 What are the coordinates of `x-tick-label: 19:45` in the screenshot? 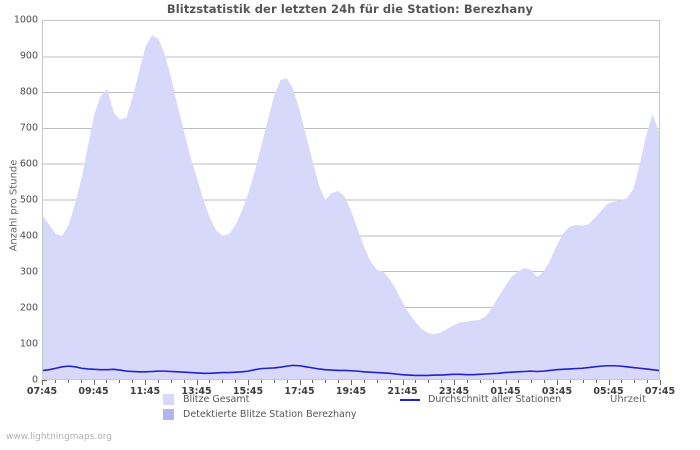 It's located at (351, 391).